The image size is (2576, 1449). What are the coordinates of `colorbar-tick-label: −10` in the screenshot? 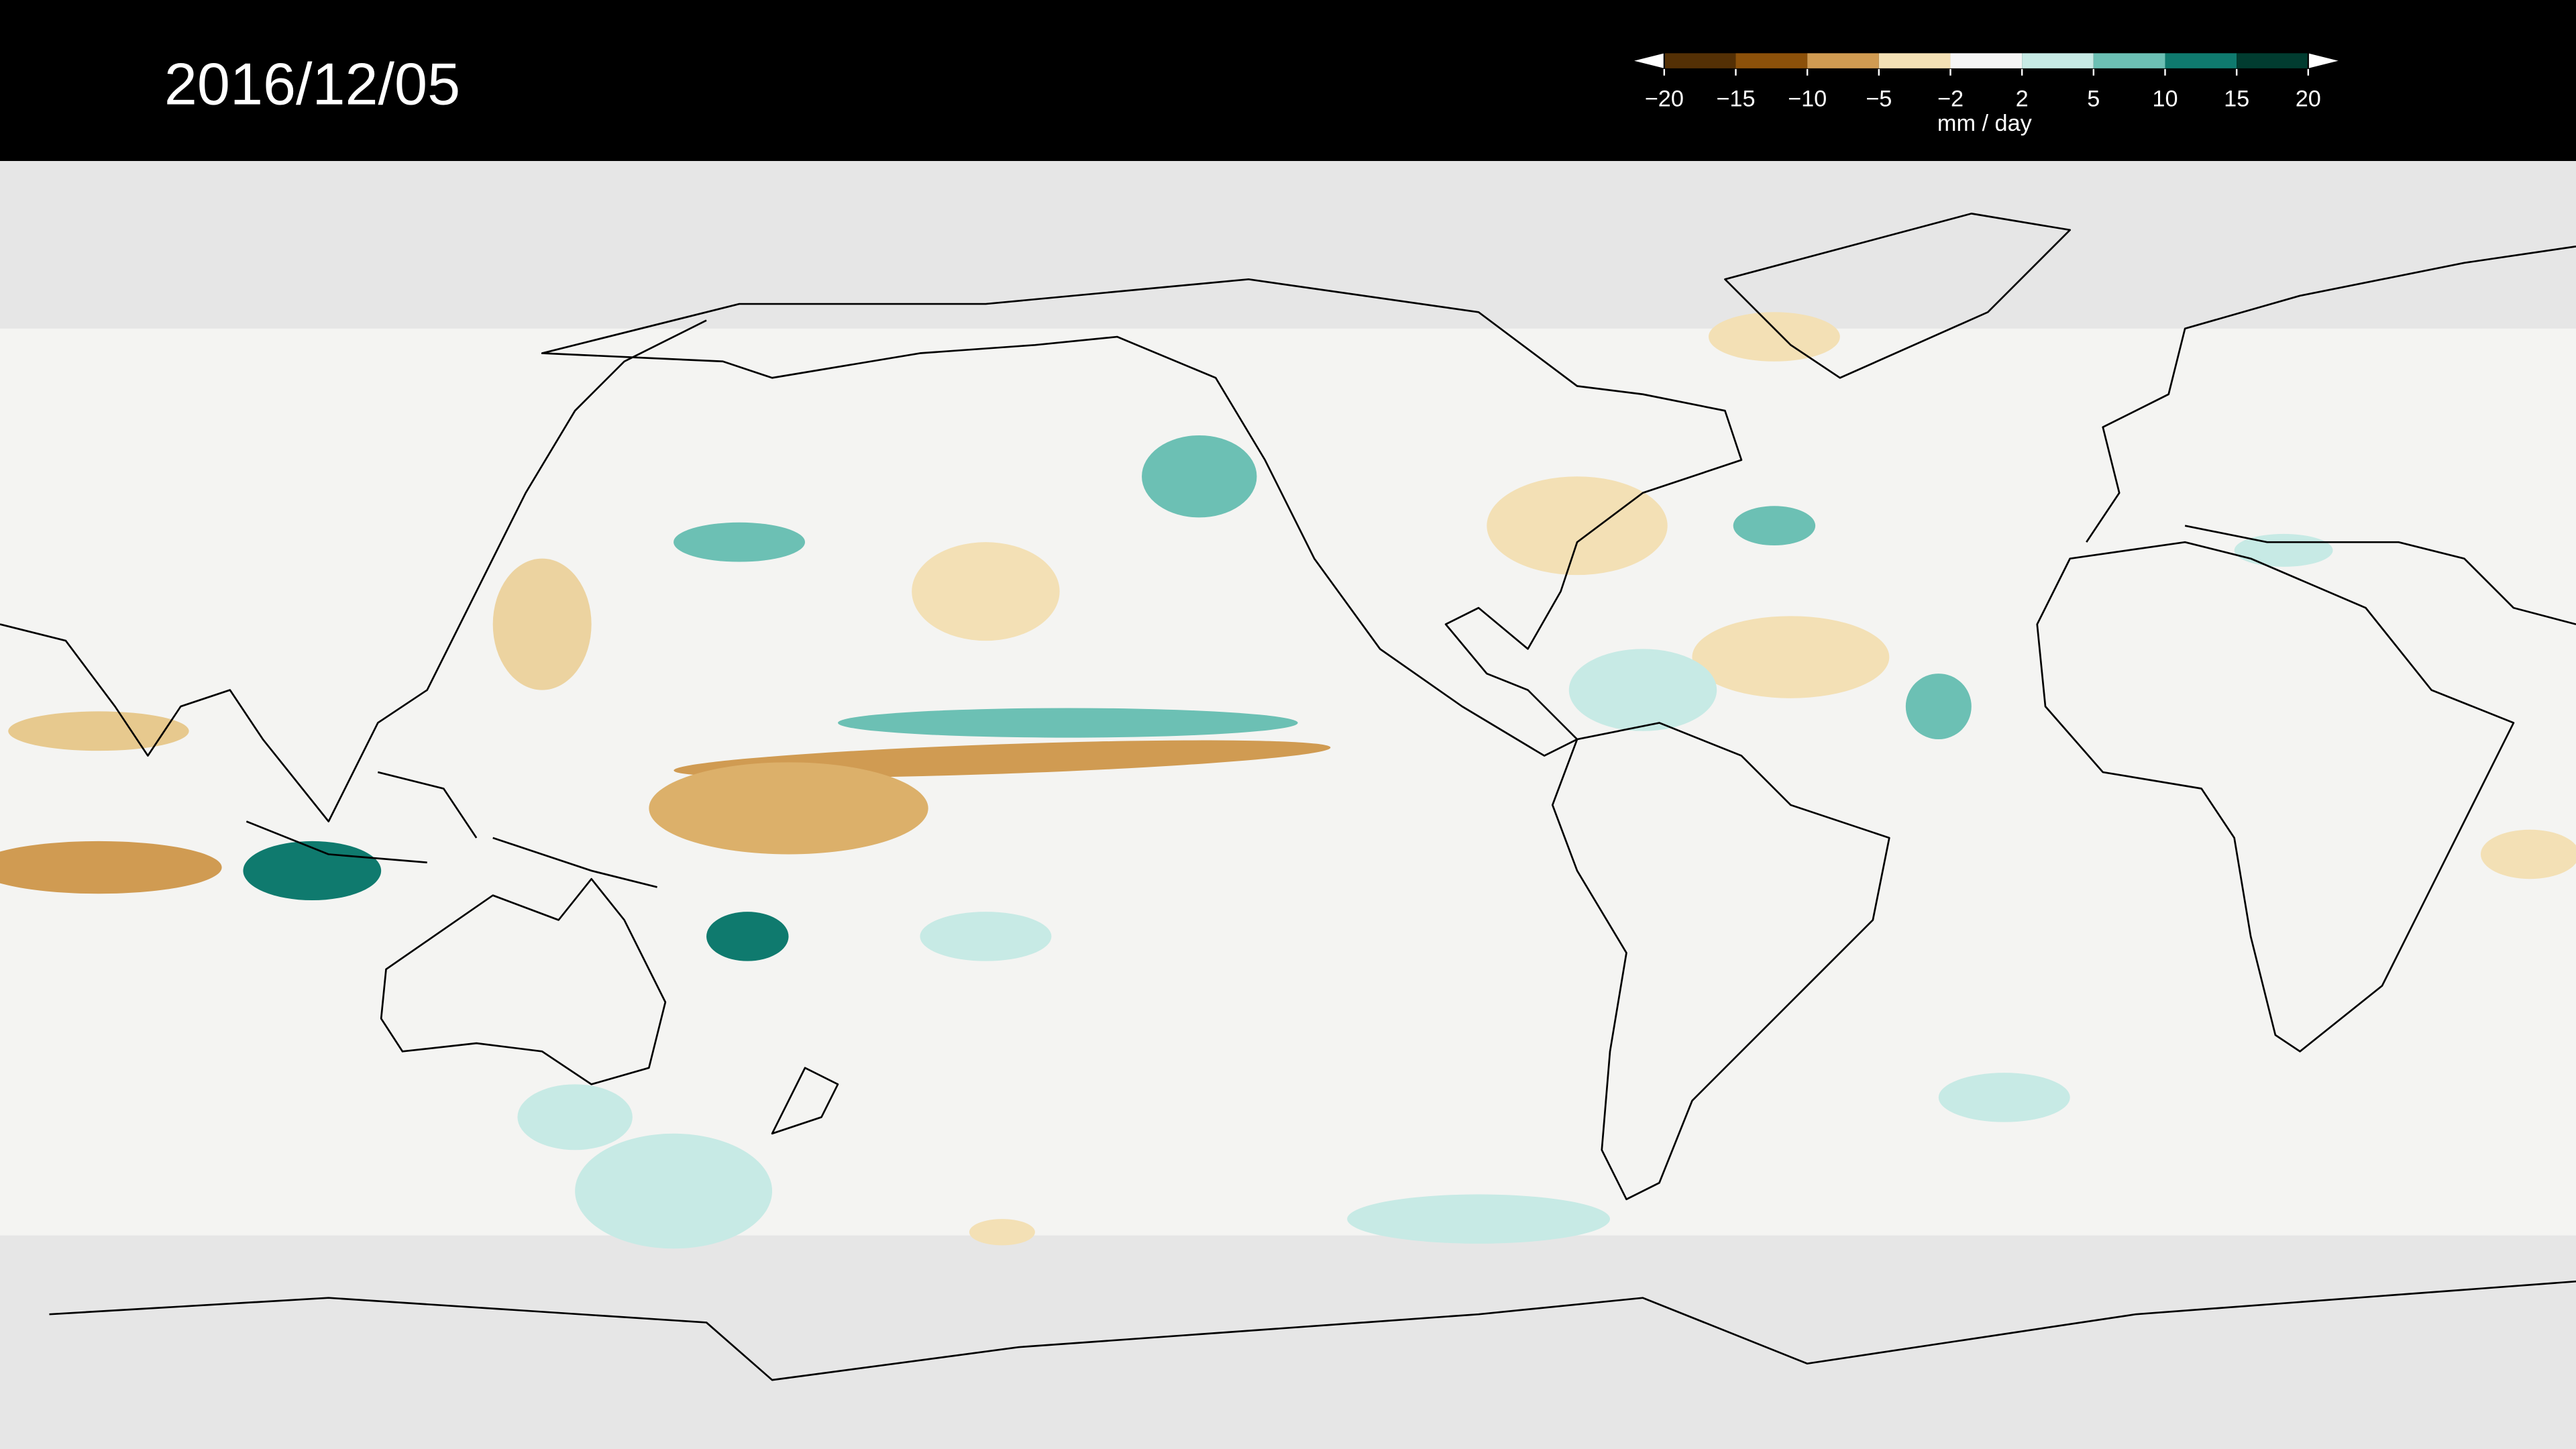 It's located at (1807, 98).